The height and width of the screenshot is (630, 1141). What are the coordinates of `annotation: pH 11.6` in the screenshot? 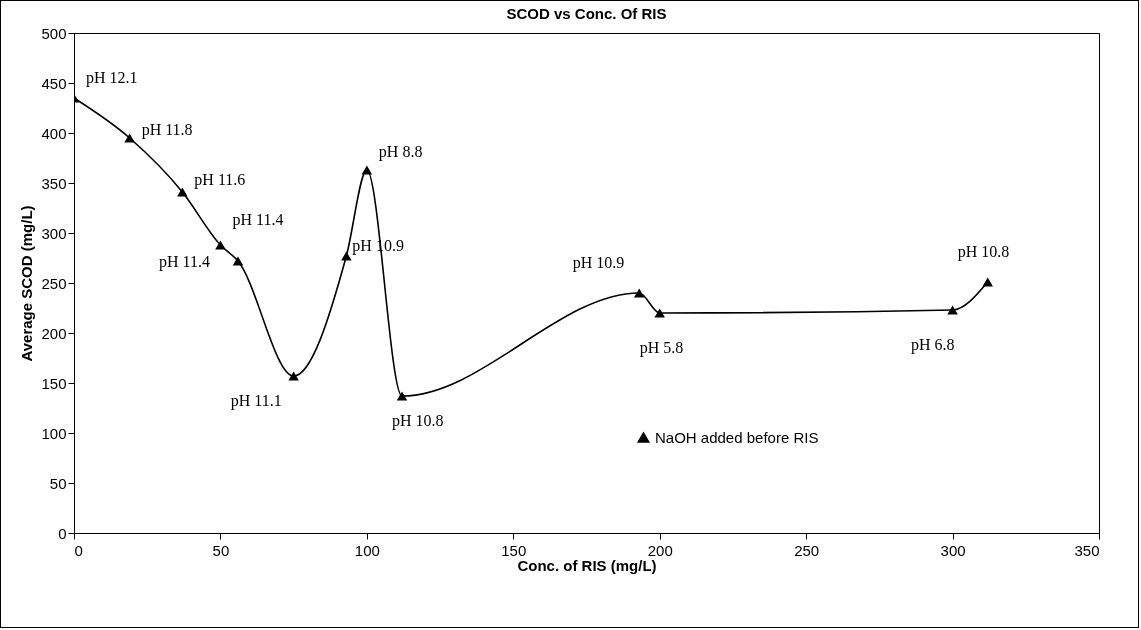 It's located at (220, 180).